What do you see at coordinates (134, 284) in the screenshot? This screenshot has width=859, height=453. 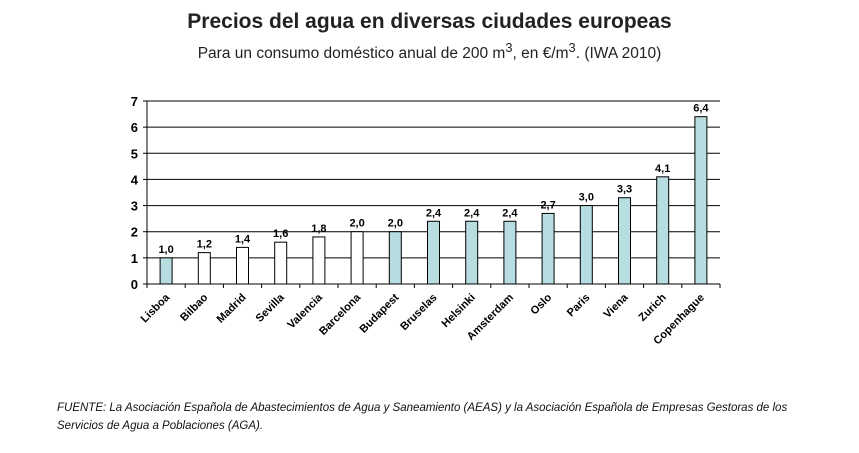 I see `y-tick-label: 0` at bounding box center [134, 284].